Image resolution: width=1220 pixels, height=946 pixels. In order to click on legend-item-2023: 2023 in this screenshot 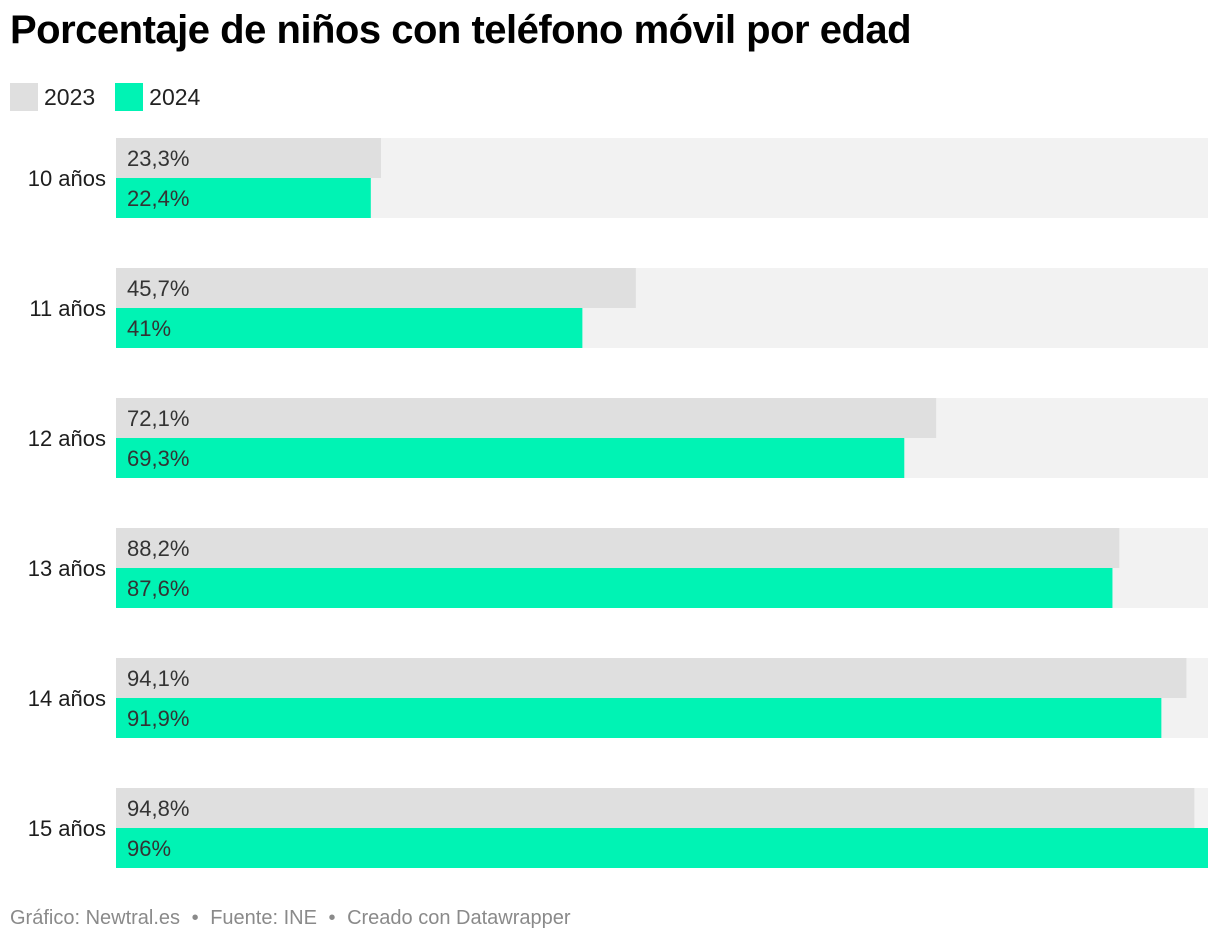, I will do `click(52, 97)`.